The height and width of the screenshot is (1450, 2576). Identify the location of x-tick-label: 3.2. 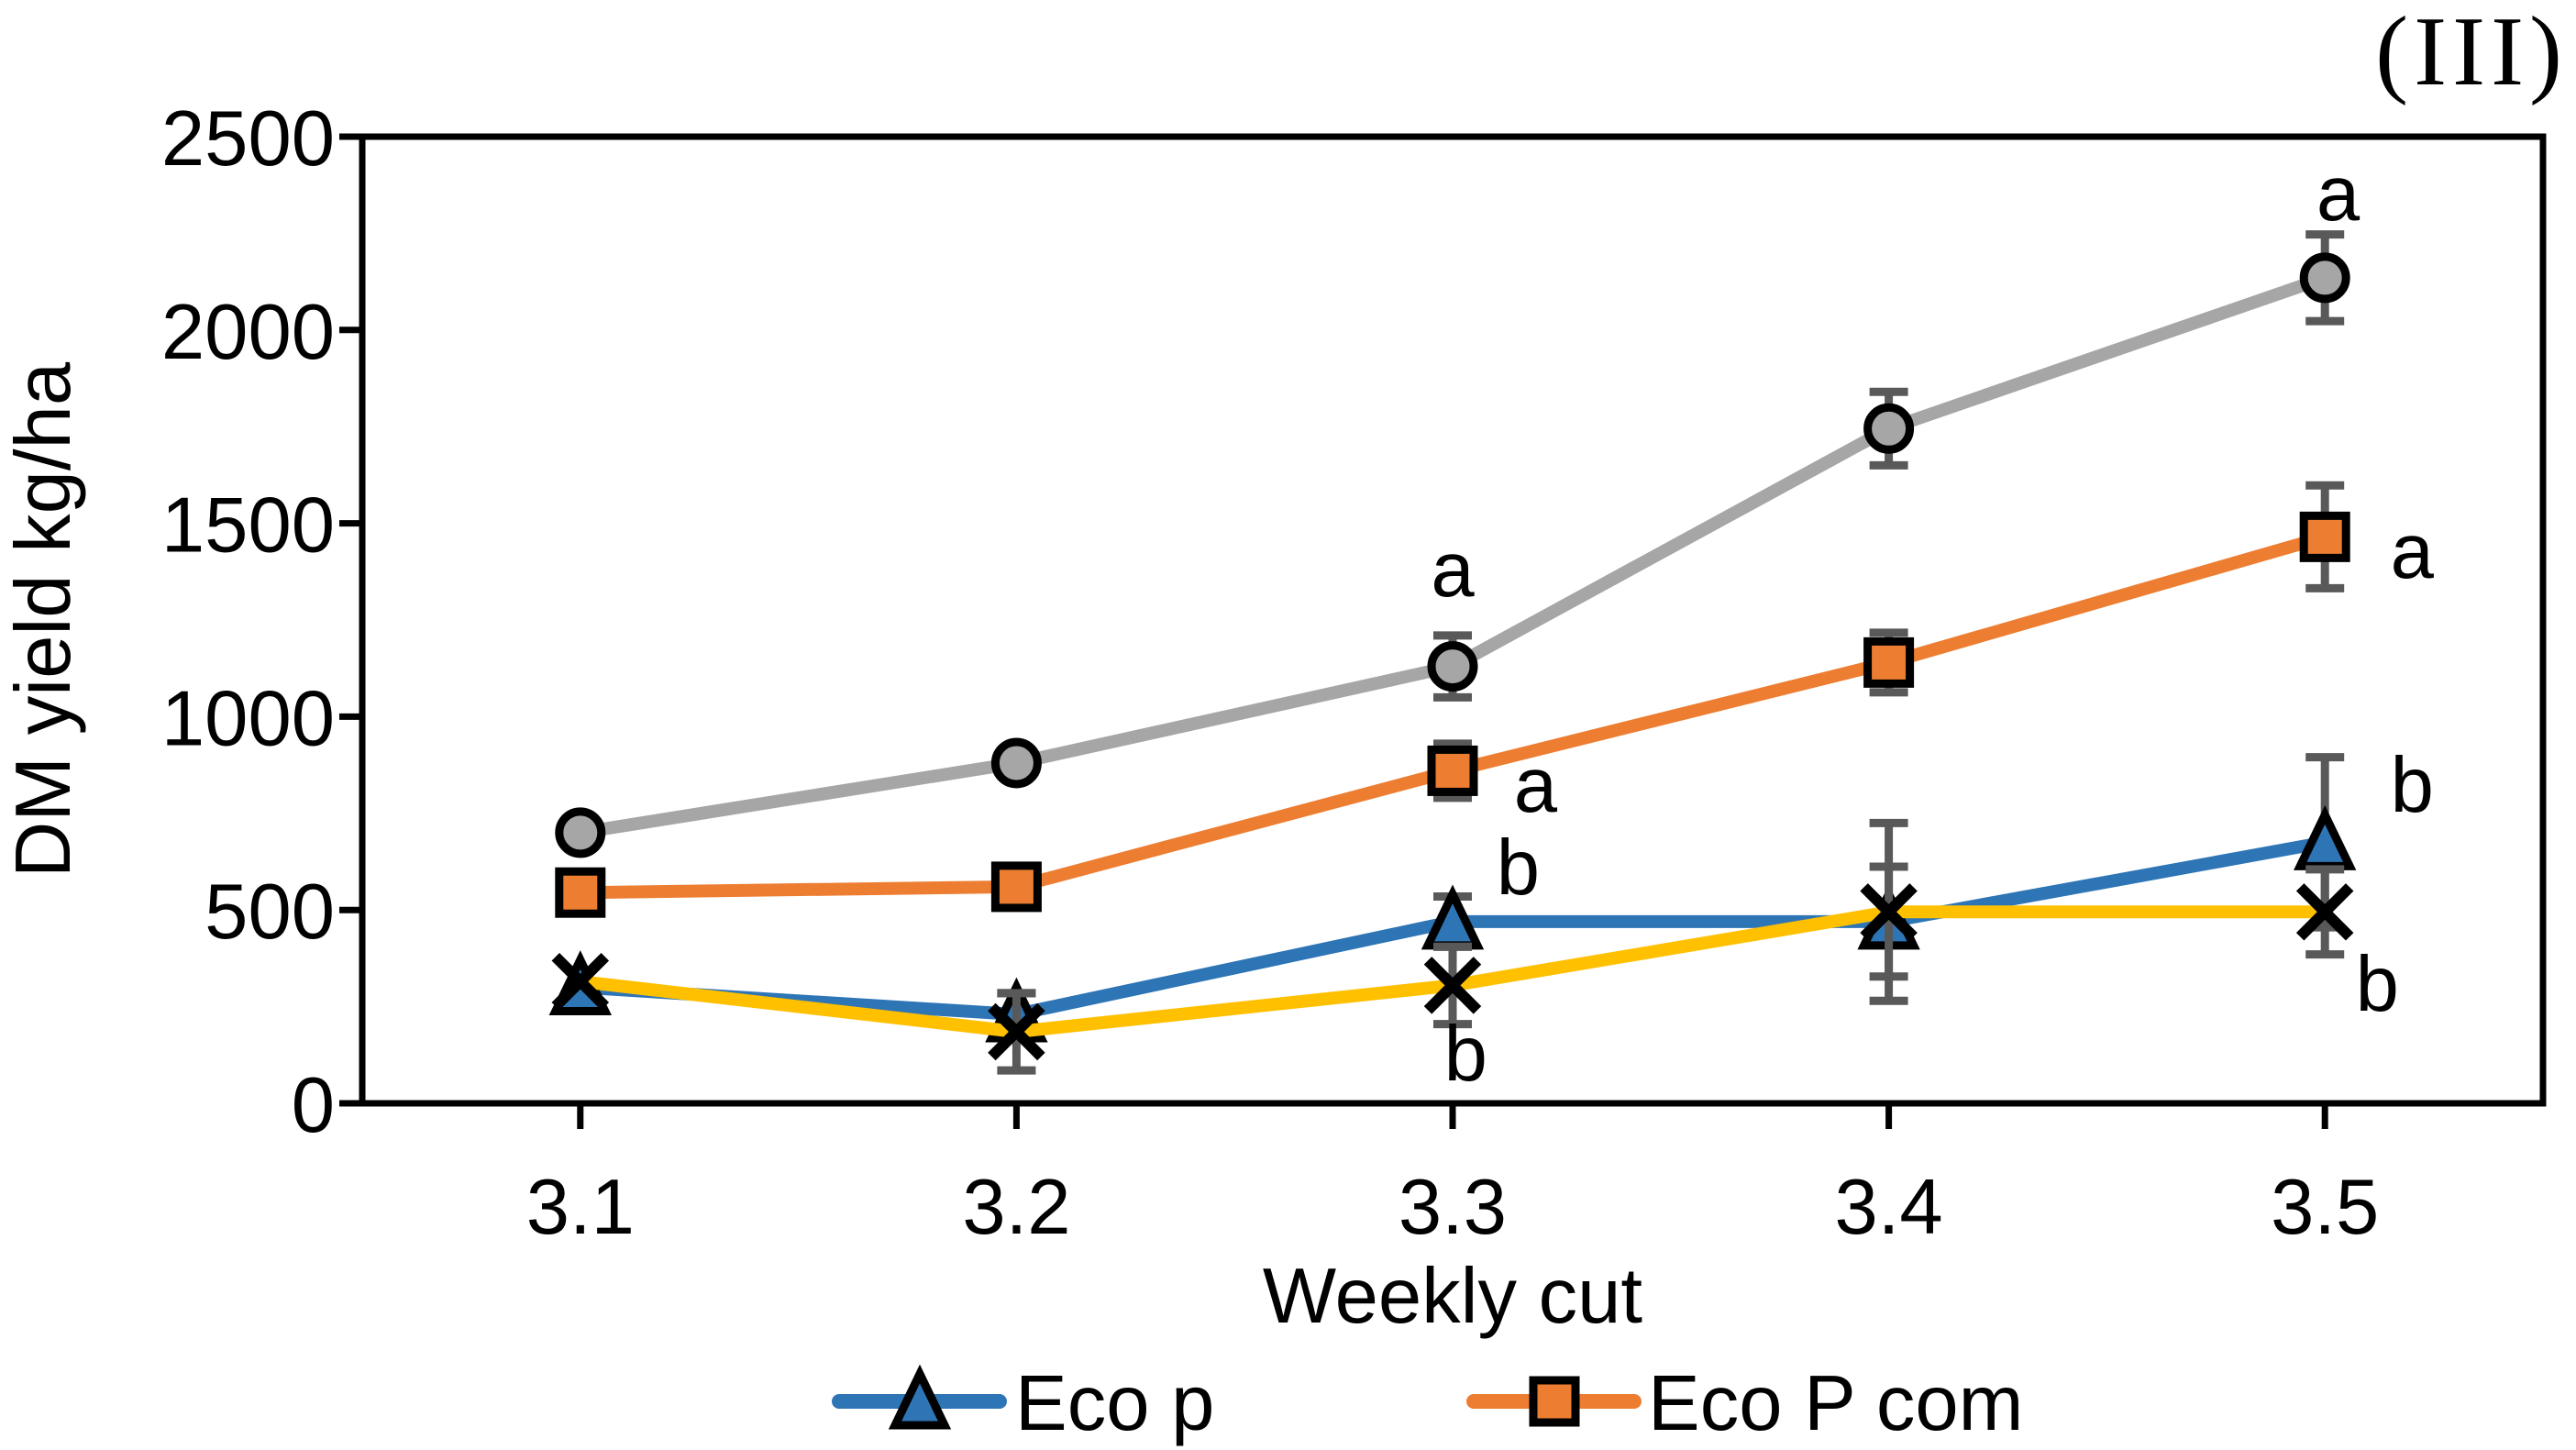
(1016, 1207).